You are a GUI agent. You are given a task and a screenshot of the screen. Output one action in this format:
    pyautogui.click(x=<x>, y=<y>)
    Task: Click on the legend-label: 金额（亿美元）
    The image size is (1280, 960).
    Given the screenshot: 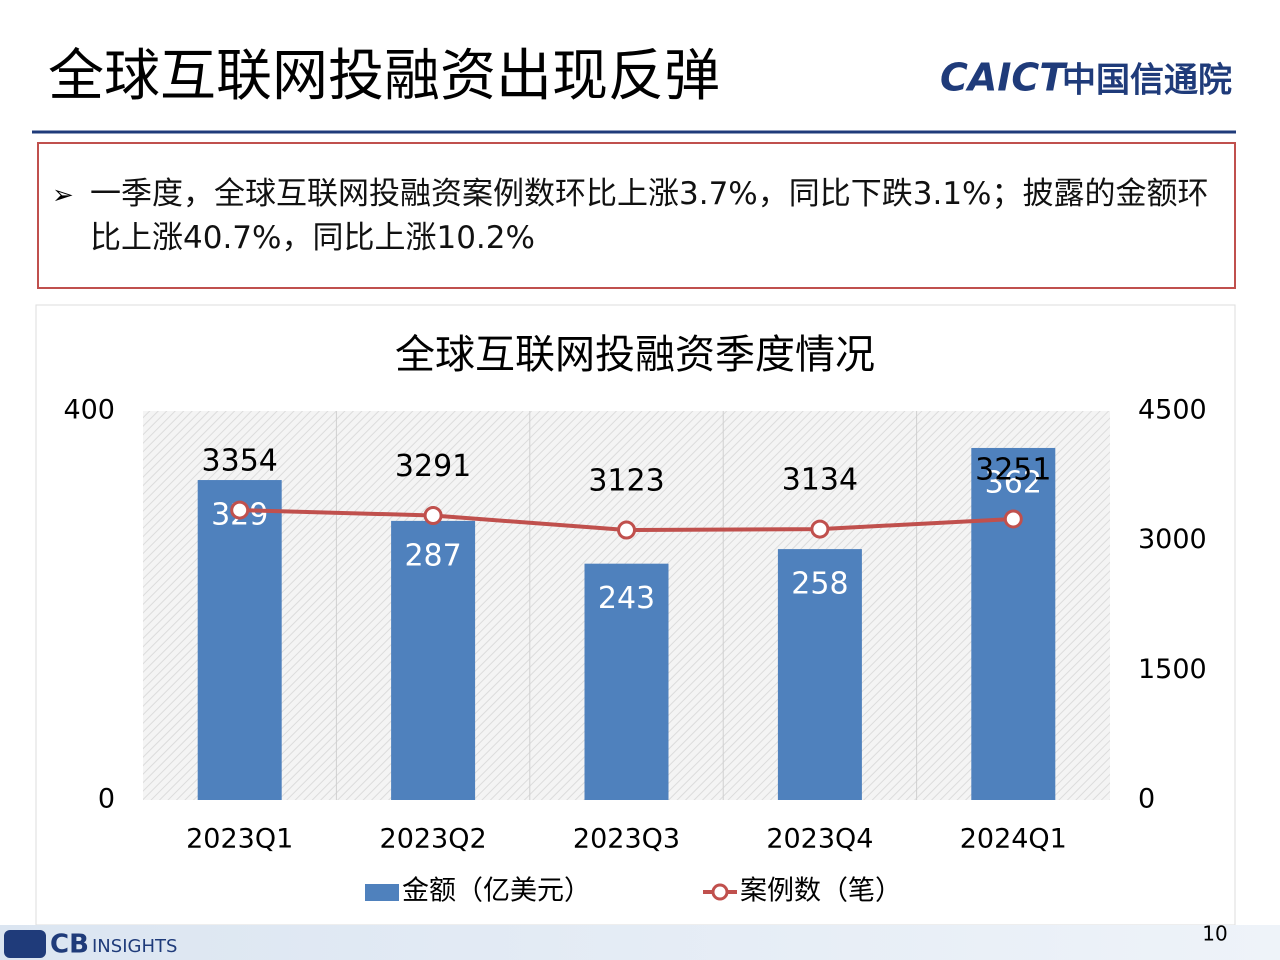 What is the action you would take?
    pyautogui.click(x=496, y=891)
    